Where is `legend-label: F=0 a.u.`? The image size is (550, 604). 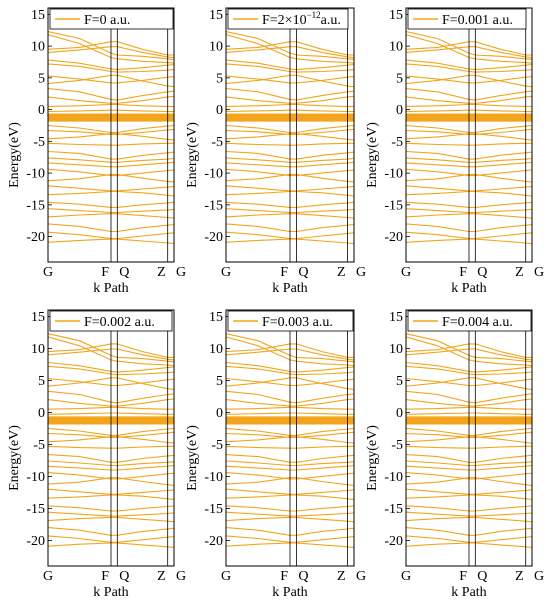
legend-label: F=0 a.u. is located at coordinates (107, 20).